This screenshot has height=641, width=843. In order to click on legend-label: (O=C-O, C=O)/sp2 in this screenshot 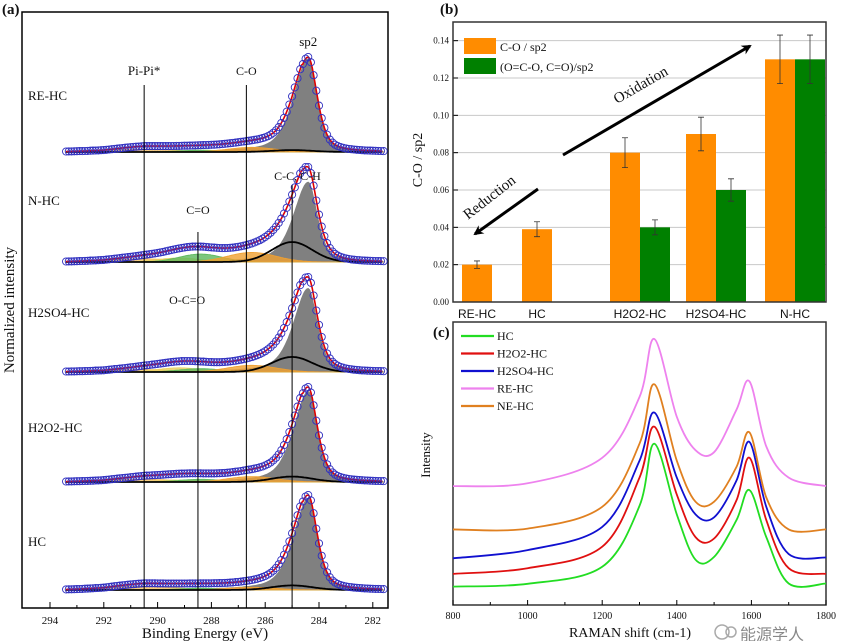, I will do `click(547, 67)`.